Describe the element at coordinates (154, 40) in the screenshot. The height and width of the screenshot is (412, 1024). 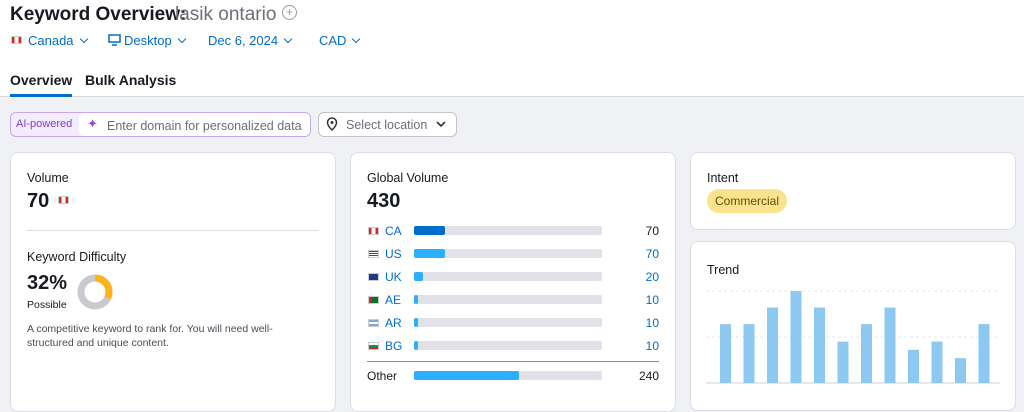
I see `device-filter: Desktop` at that location.